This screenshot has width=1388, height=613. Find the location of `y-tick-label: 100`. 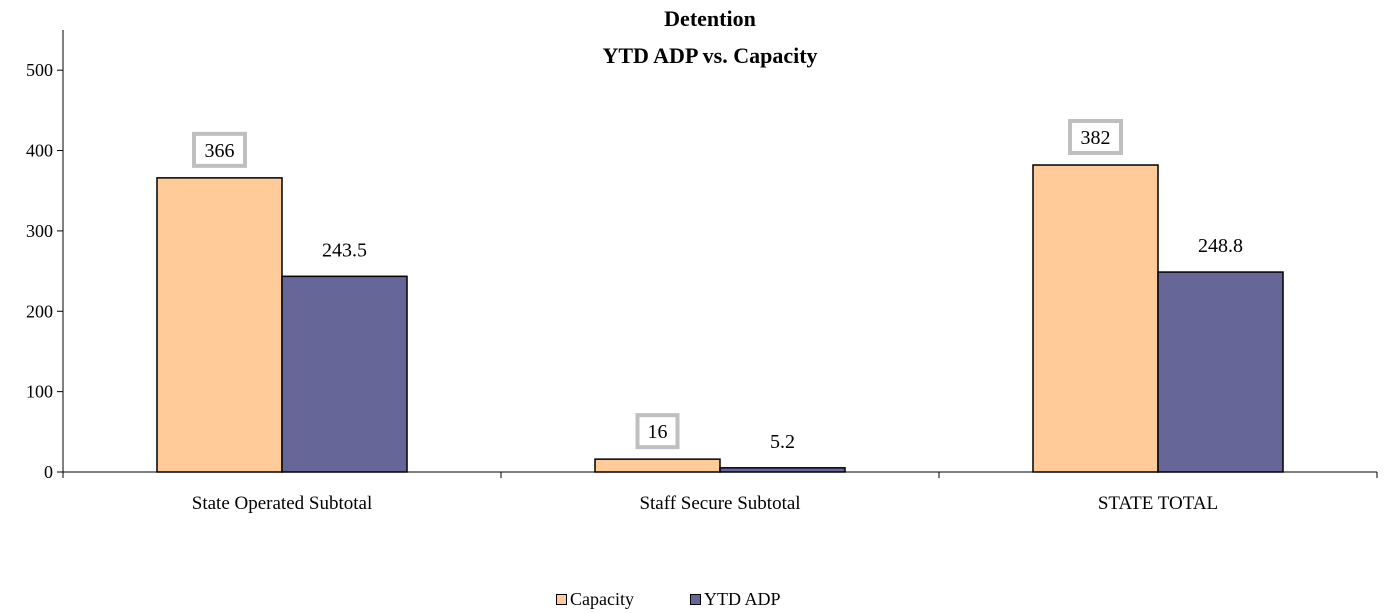

y-tick-label: 100 is located at coordinates (39, 392).